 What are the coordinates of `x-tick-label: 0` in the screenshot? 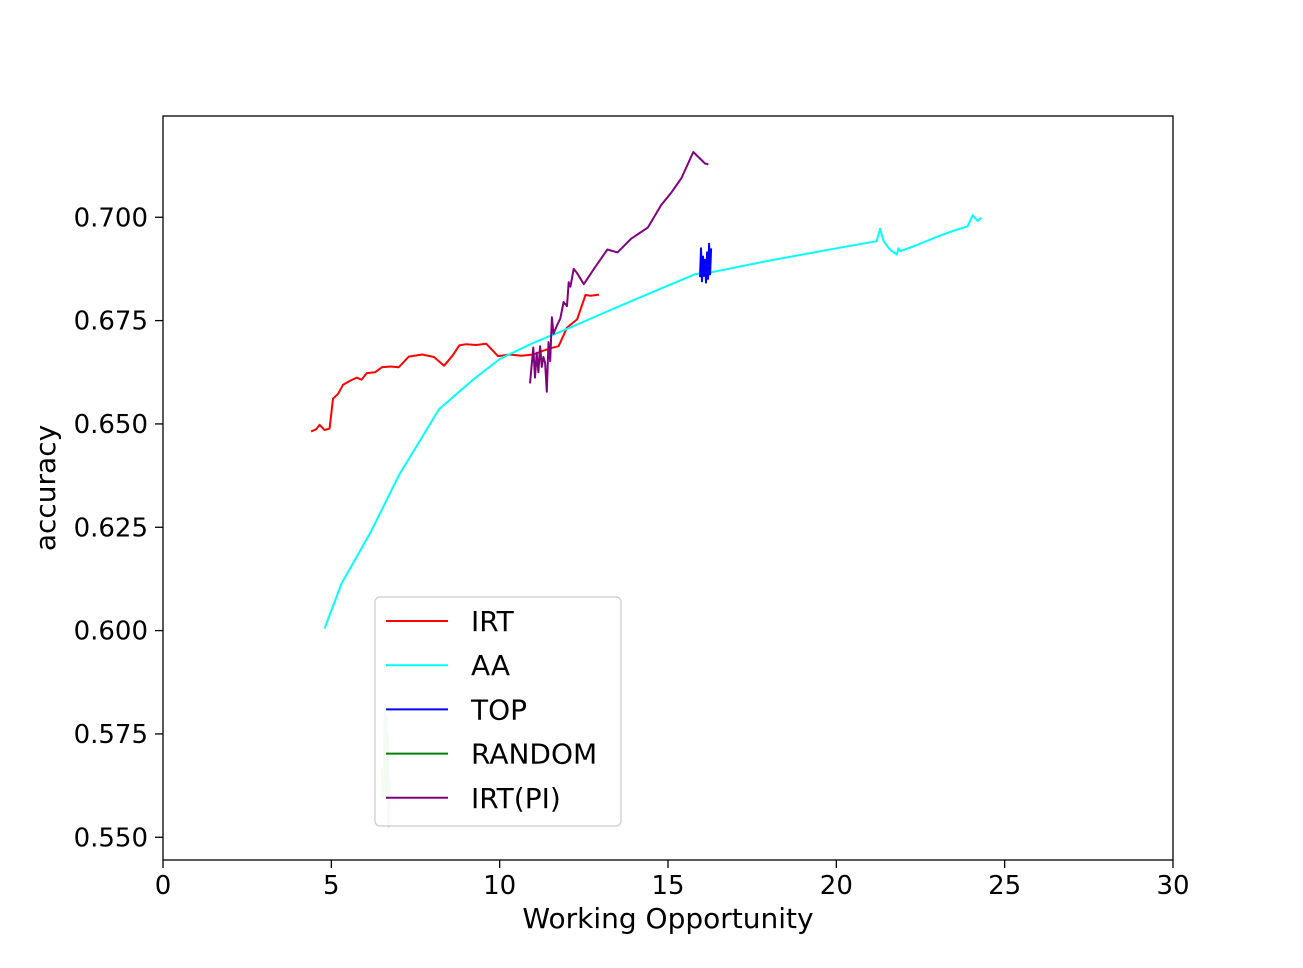 It's located at (163, 886).